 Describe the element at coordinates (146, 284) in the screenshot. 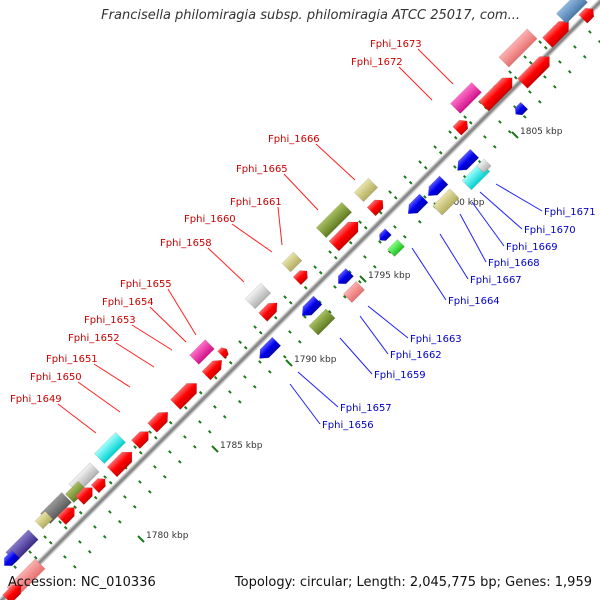

I see `gene-label: Fphi_1655` at that location.